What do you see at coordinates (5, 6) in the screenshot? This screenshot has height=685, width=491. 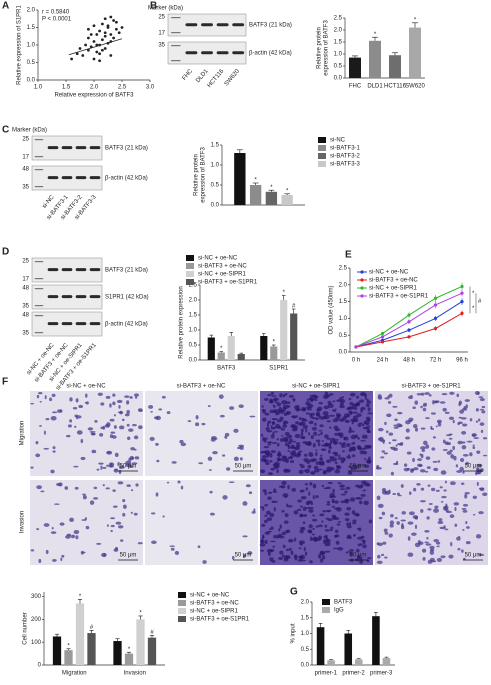 I see `panel-label: A` at bounding box center [5, 6].